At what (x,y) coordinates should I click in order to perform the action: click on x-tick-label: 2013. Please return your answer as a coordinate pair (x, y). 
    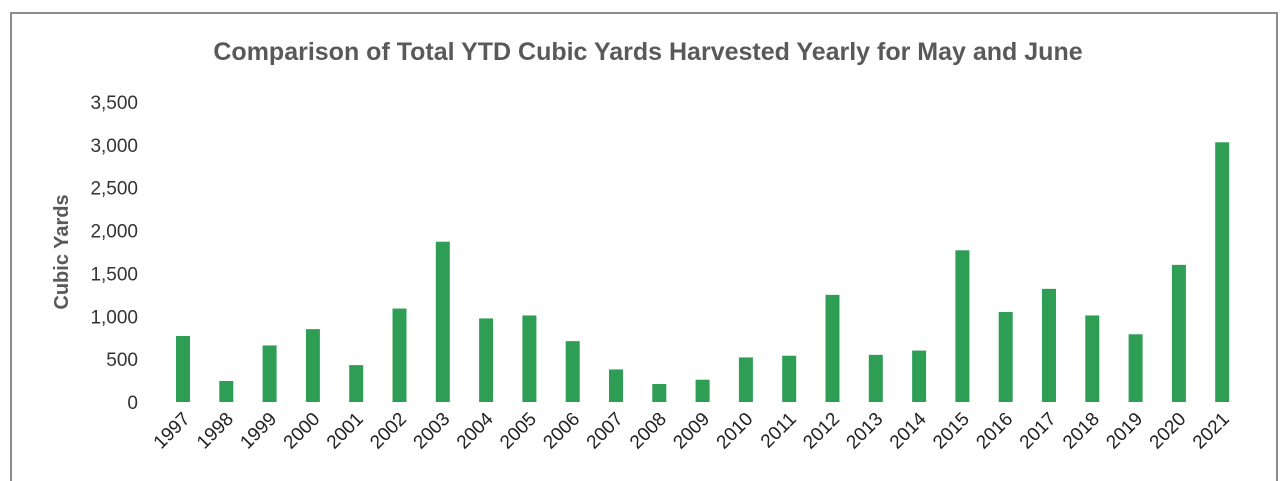
    Looking at the image, I should click on (865, 431).